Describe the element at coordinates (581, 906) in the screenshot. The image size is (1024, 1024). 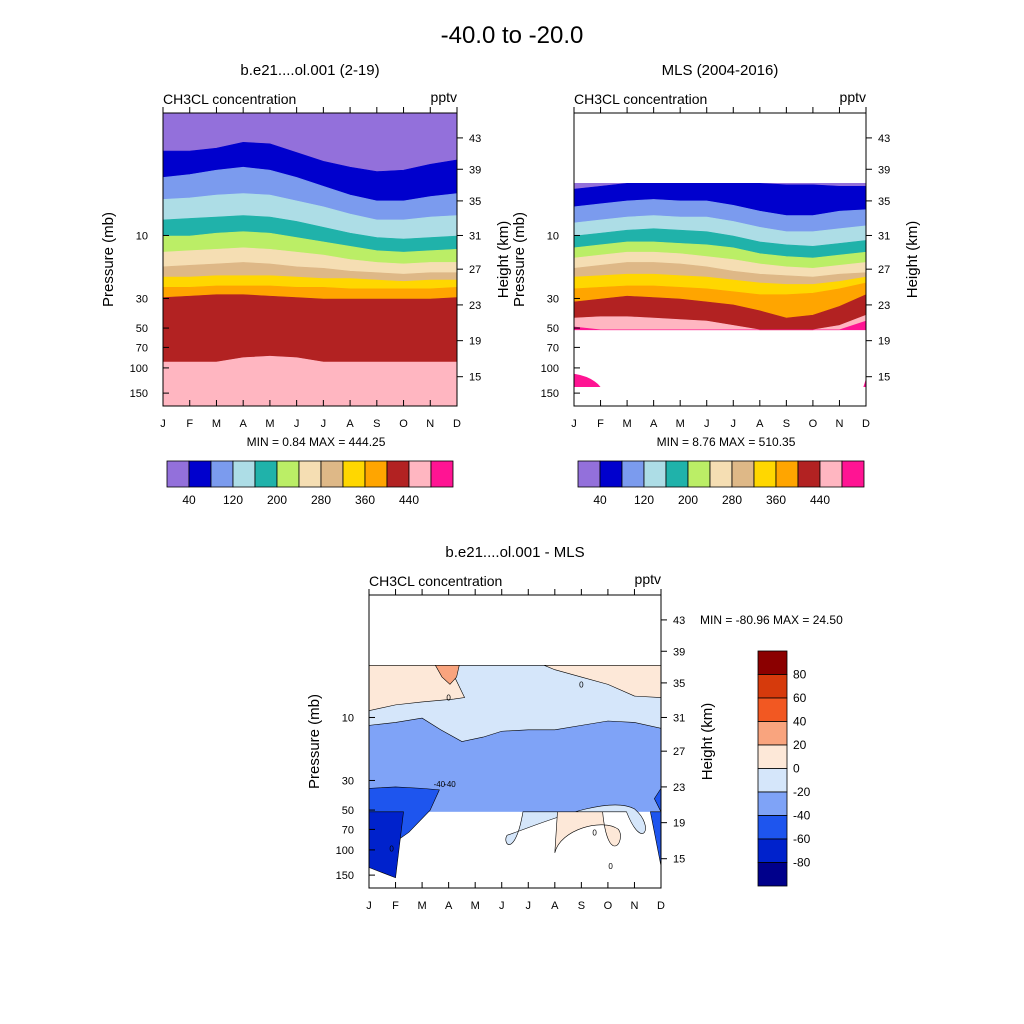
I see `x-tick-label: S` at that location.